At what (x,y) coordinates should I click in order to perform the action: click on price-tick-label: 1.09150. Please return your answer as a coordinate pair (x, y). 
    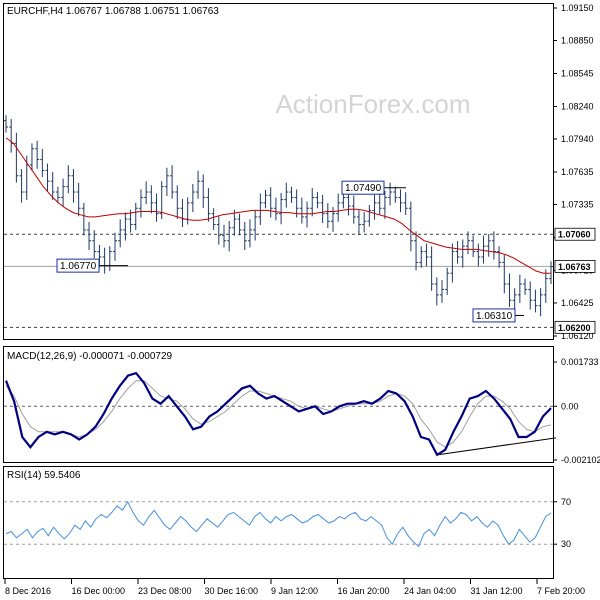
    Looking at the image, I should click on (577, 8).